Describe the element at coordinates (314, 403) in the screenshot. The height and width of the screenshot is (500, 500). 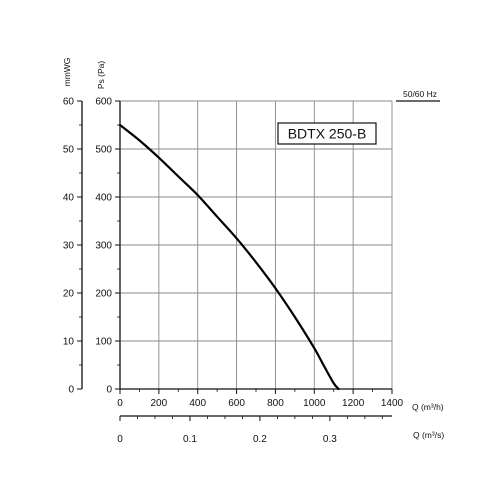
I see `x-tick-label: 1000` at that location.